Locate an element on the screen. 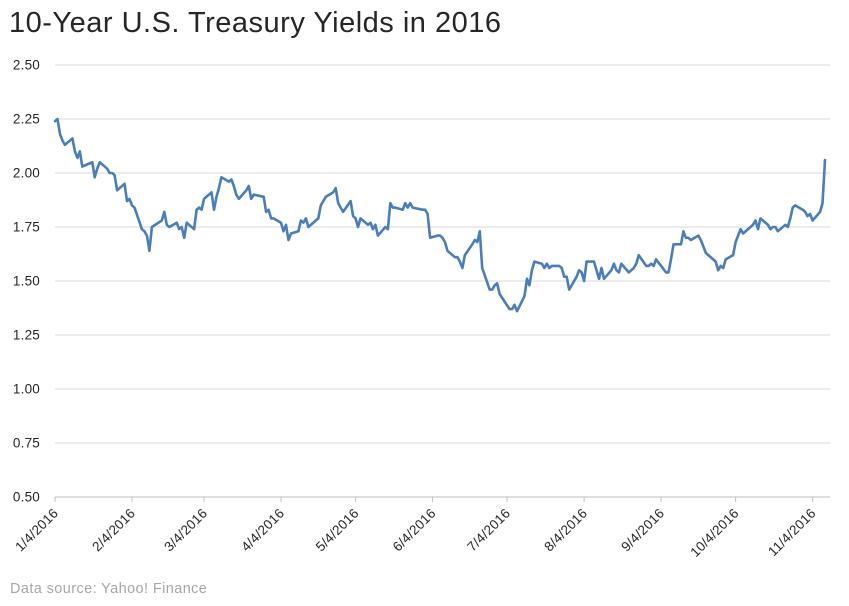 This screenshot has height=606, width=849. source-note: Data source: Yahoo! Finance is located at coordinates (109, 589).